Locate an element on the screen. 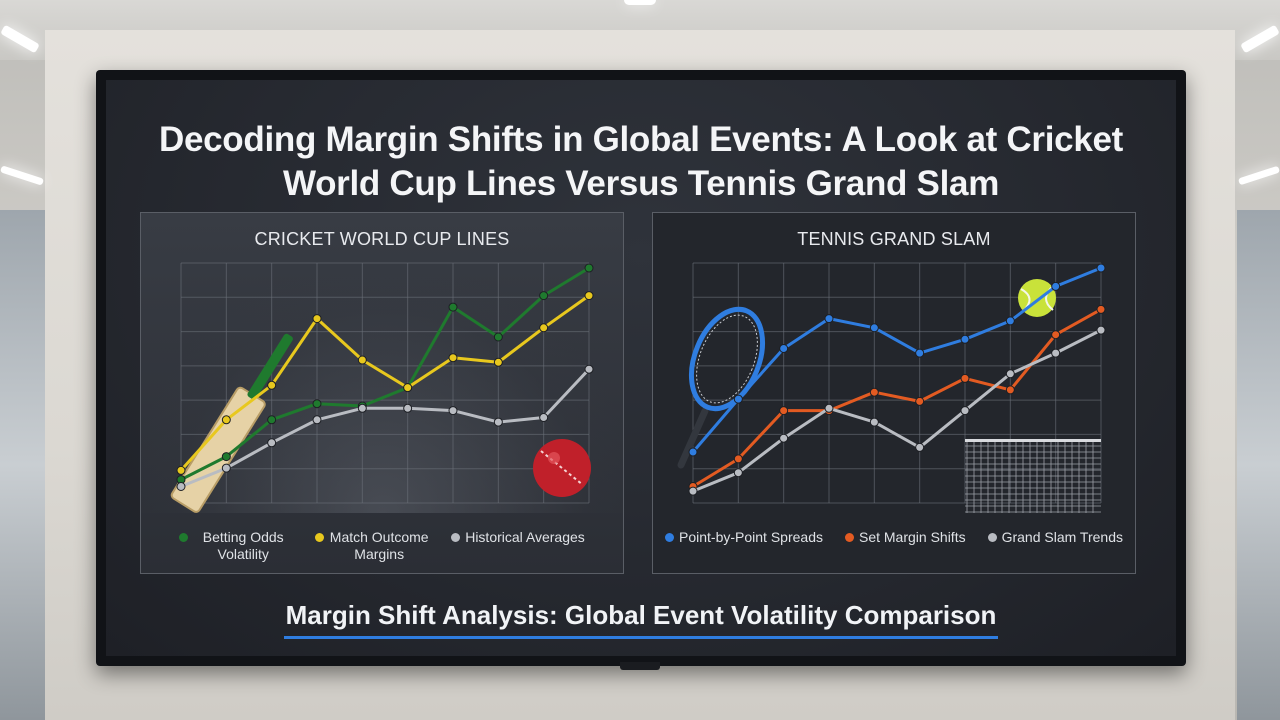 This screenshot has width=1280, height=720. wall-light-left is located at coordinates (22, 175).